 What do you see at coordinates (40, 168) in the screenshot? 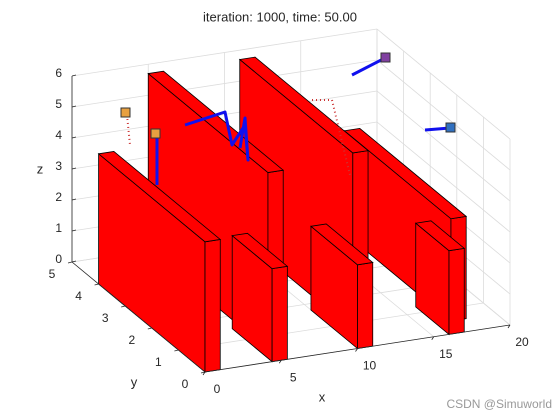
I see `z-axis-label: z` at bounding box center [40, 168].